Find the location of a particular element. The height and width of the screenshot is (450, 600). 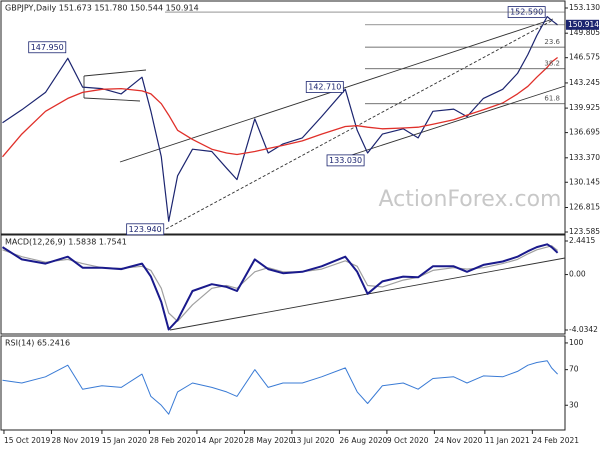

y-tick-label: 136.695 is located at coordinates (584, 132).